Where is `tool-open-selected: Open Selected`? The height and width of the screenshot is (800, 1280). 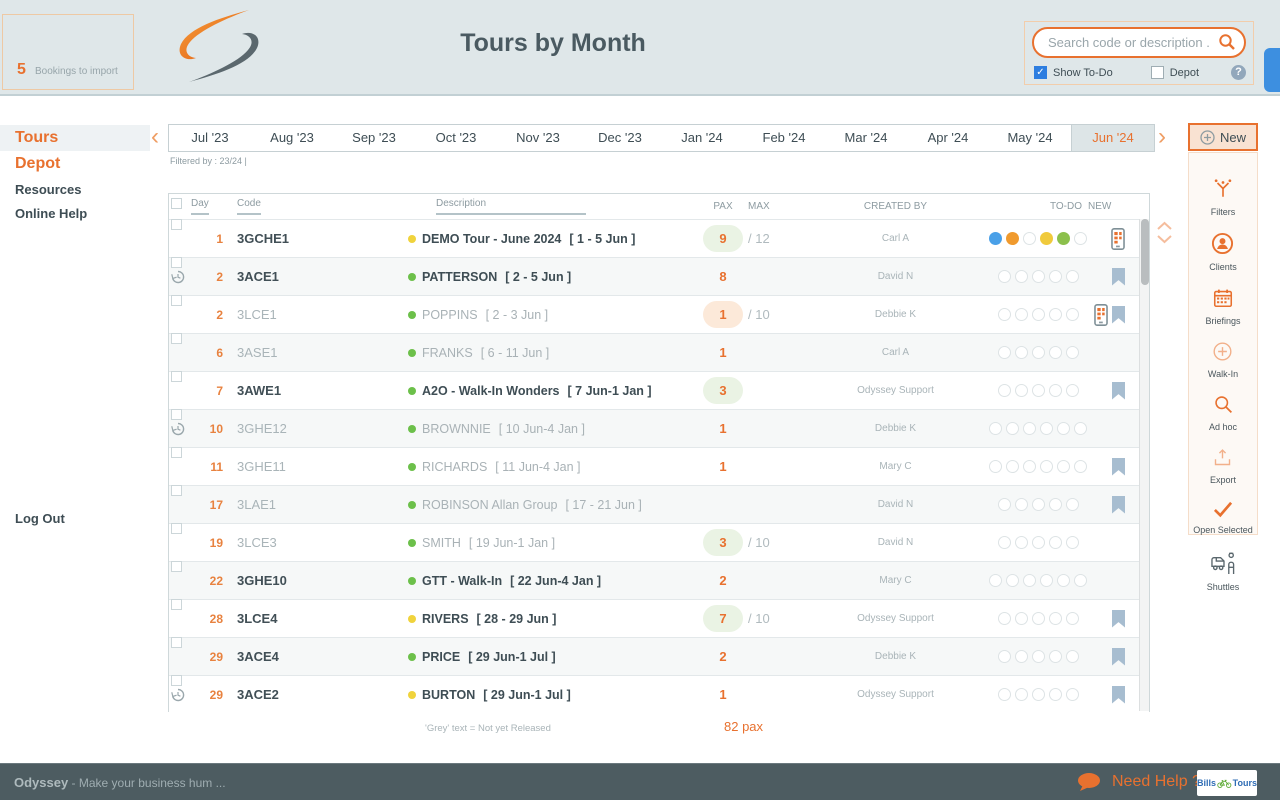
tool-open-selected: Open Selected is located at coordinates (1223, 517).